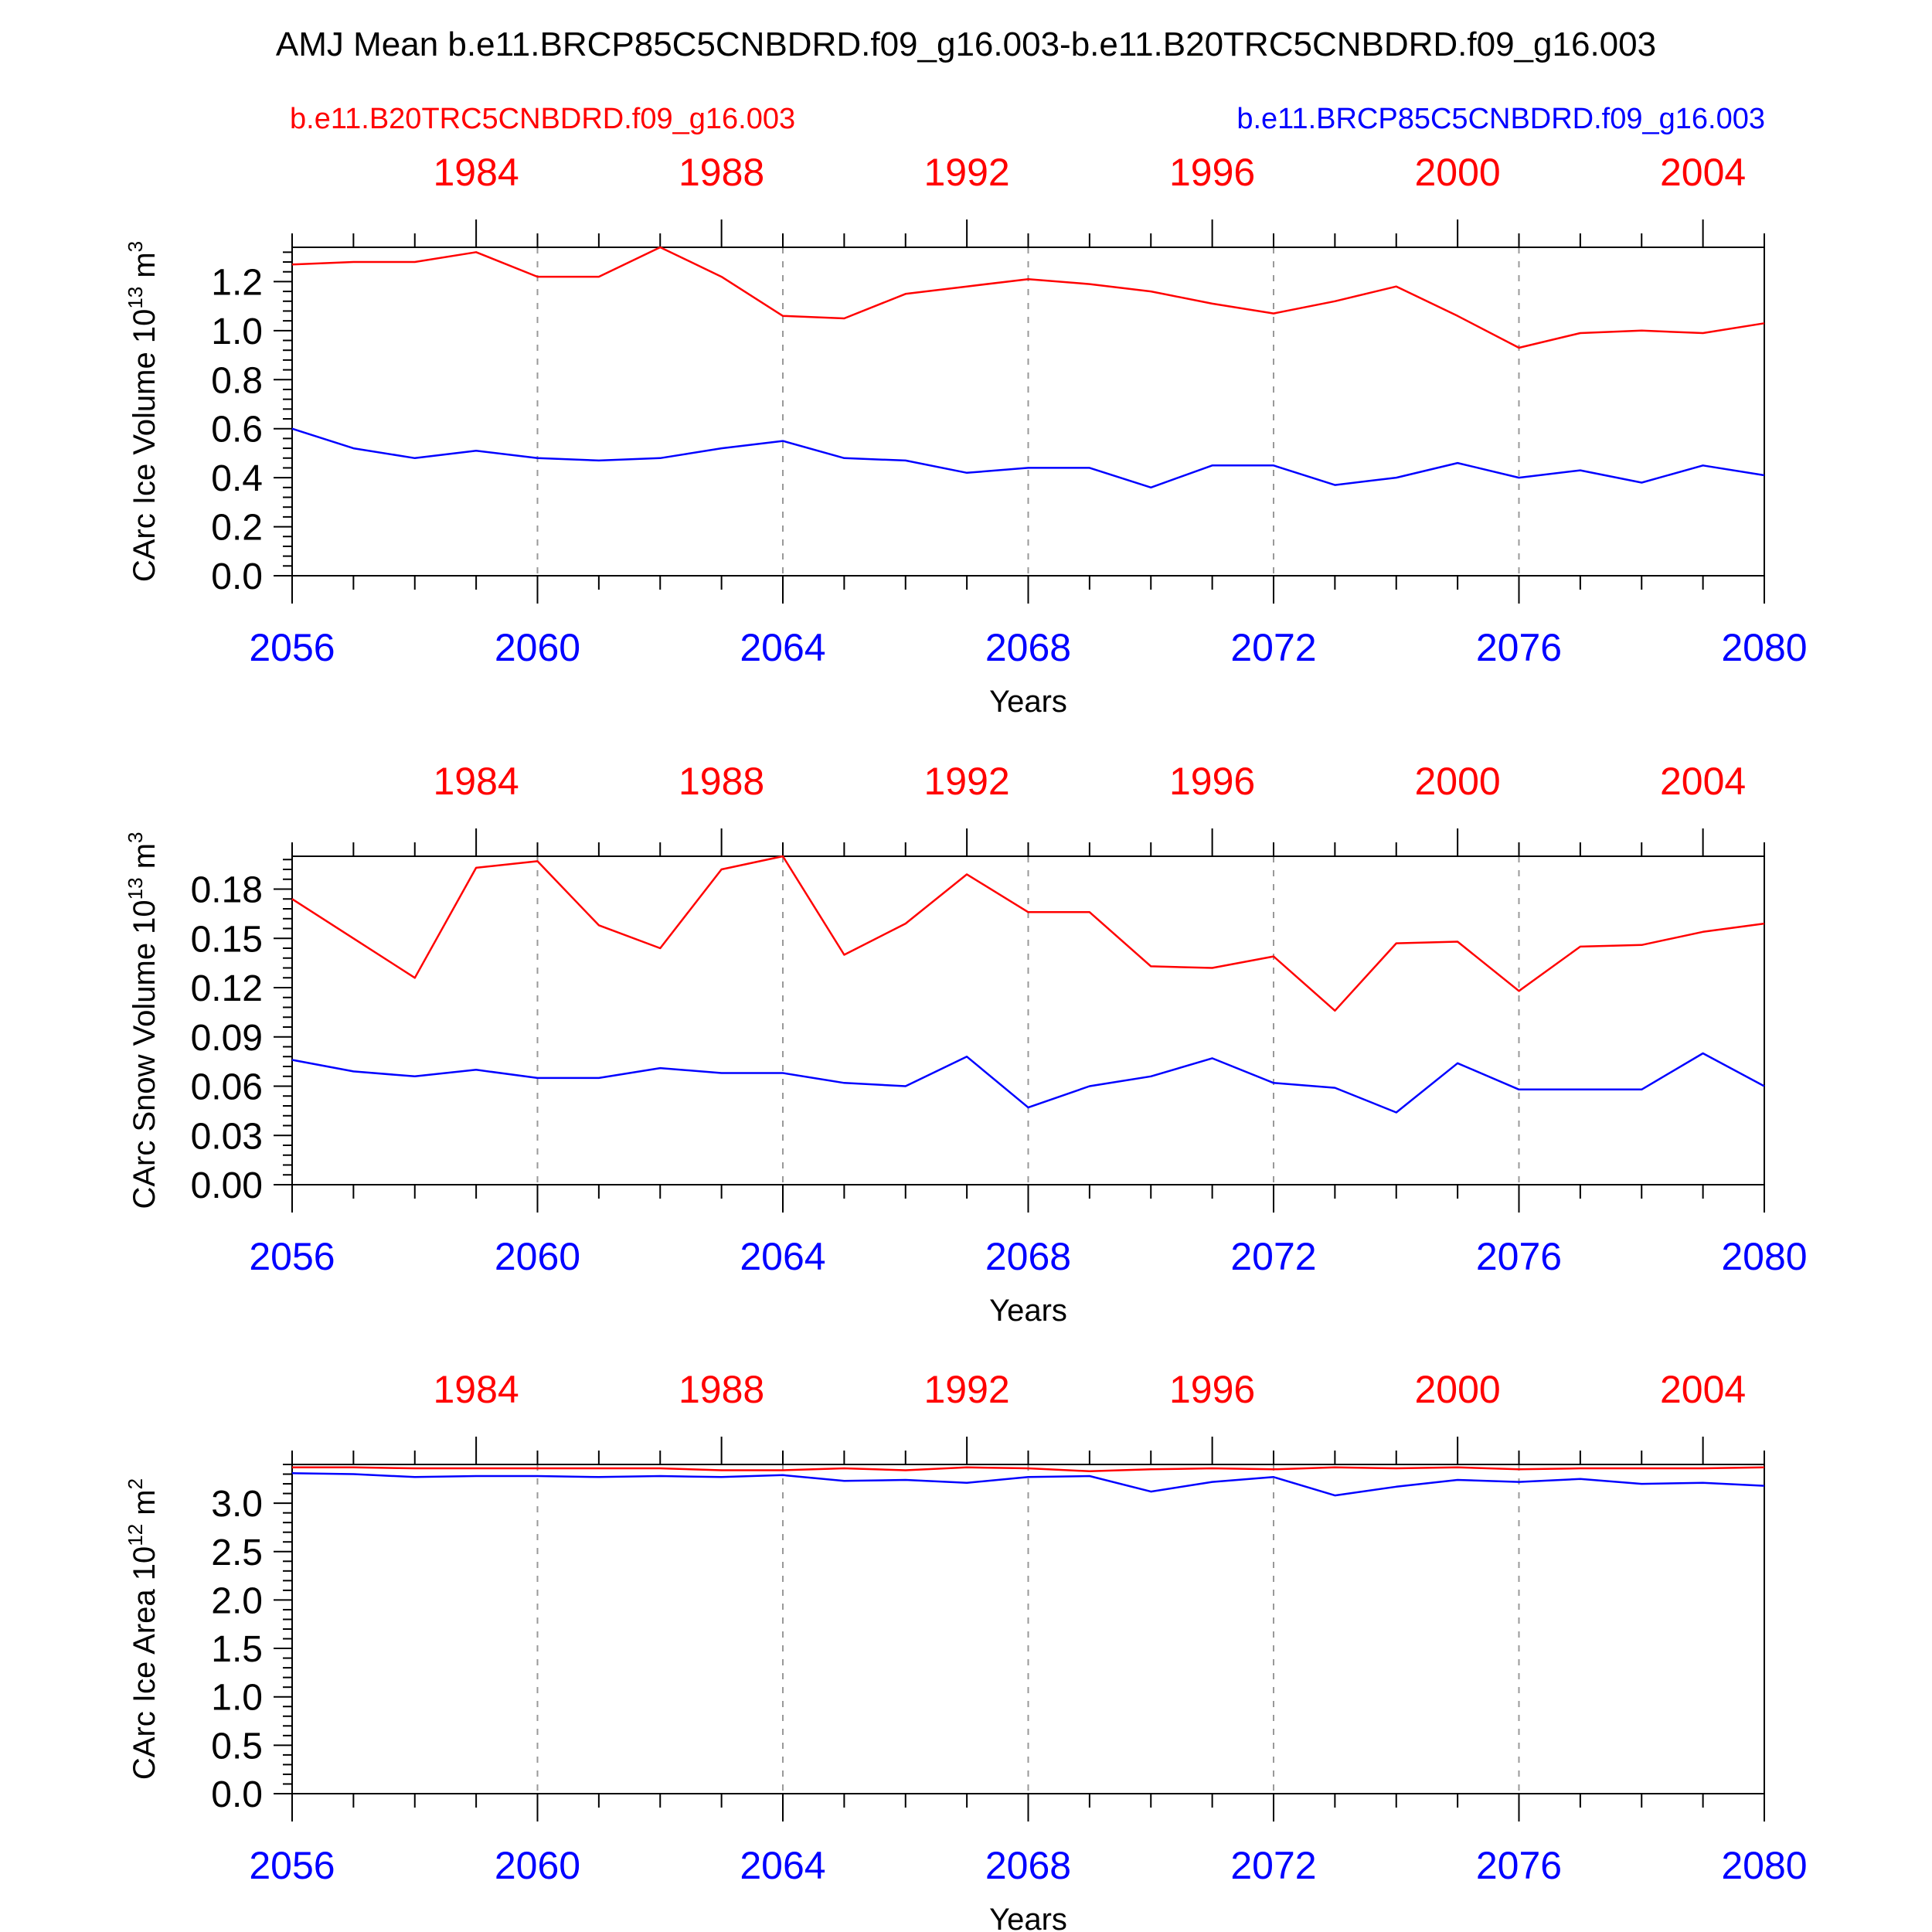 This screenshot has height=1932, width=1932. What do you see at coordinates (542, 119) in the screenshot?
I see `legend-left: b.e11.B20TRC5CNBDRD.f09_g16.003` at bounding box center [542, 119].